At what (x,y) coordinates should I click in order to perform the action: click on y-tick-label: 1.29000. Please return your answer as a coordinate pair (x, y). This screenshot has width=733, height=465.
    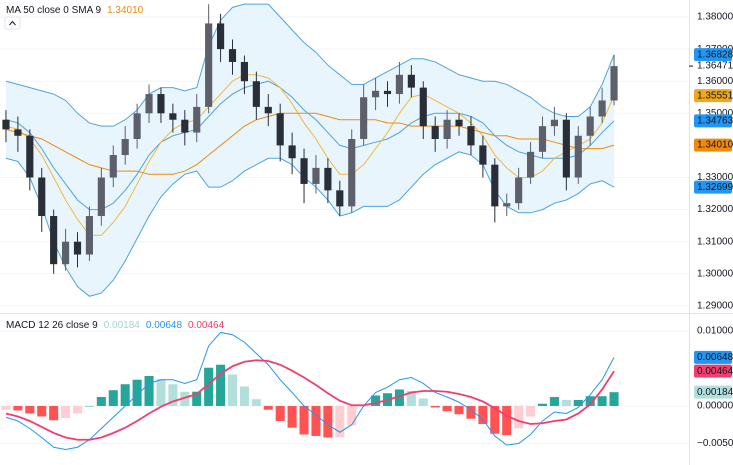
    Looking at the image, I should click on (715, 306).